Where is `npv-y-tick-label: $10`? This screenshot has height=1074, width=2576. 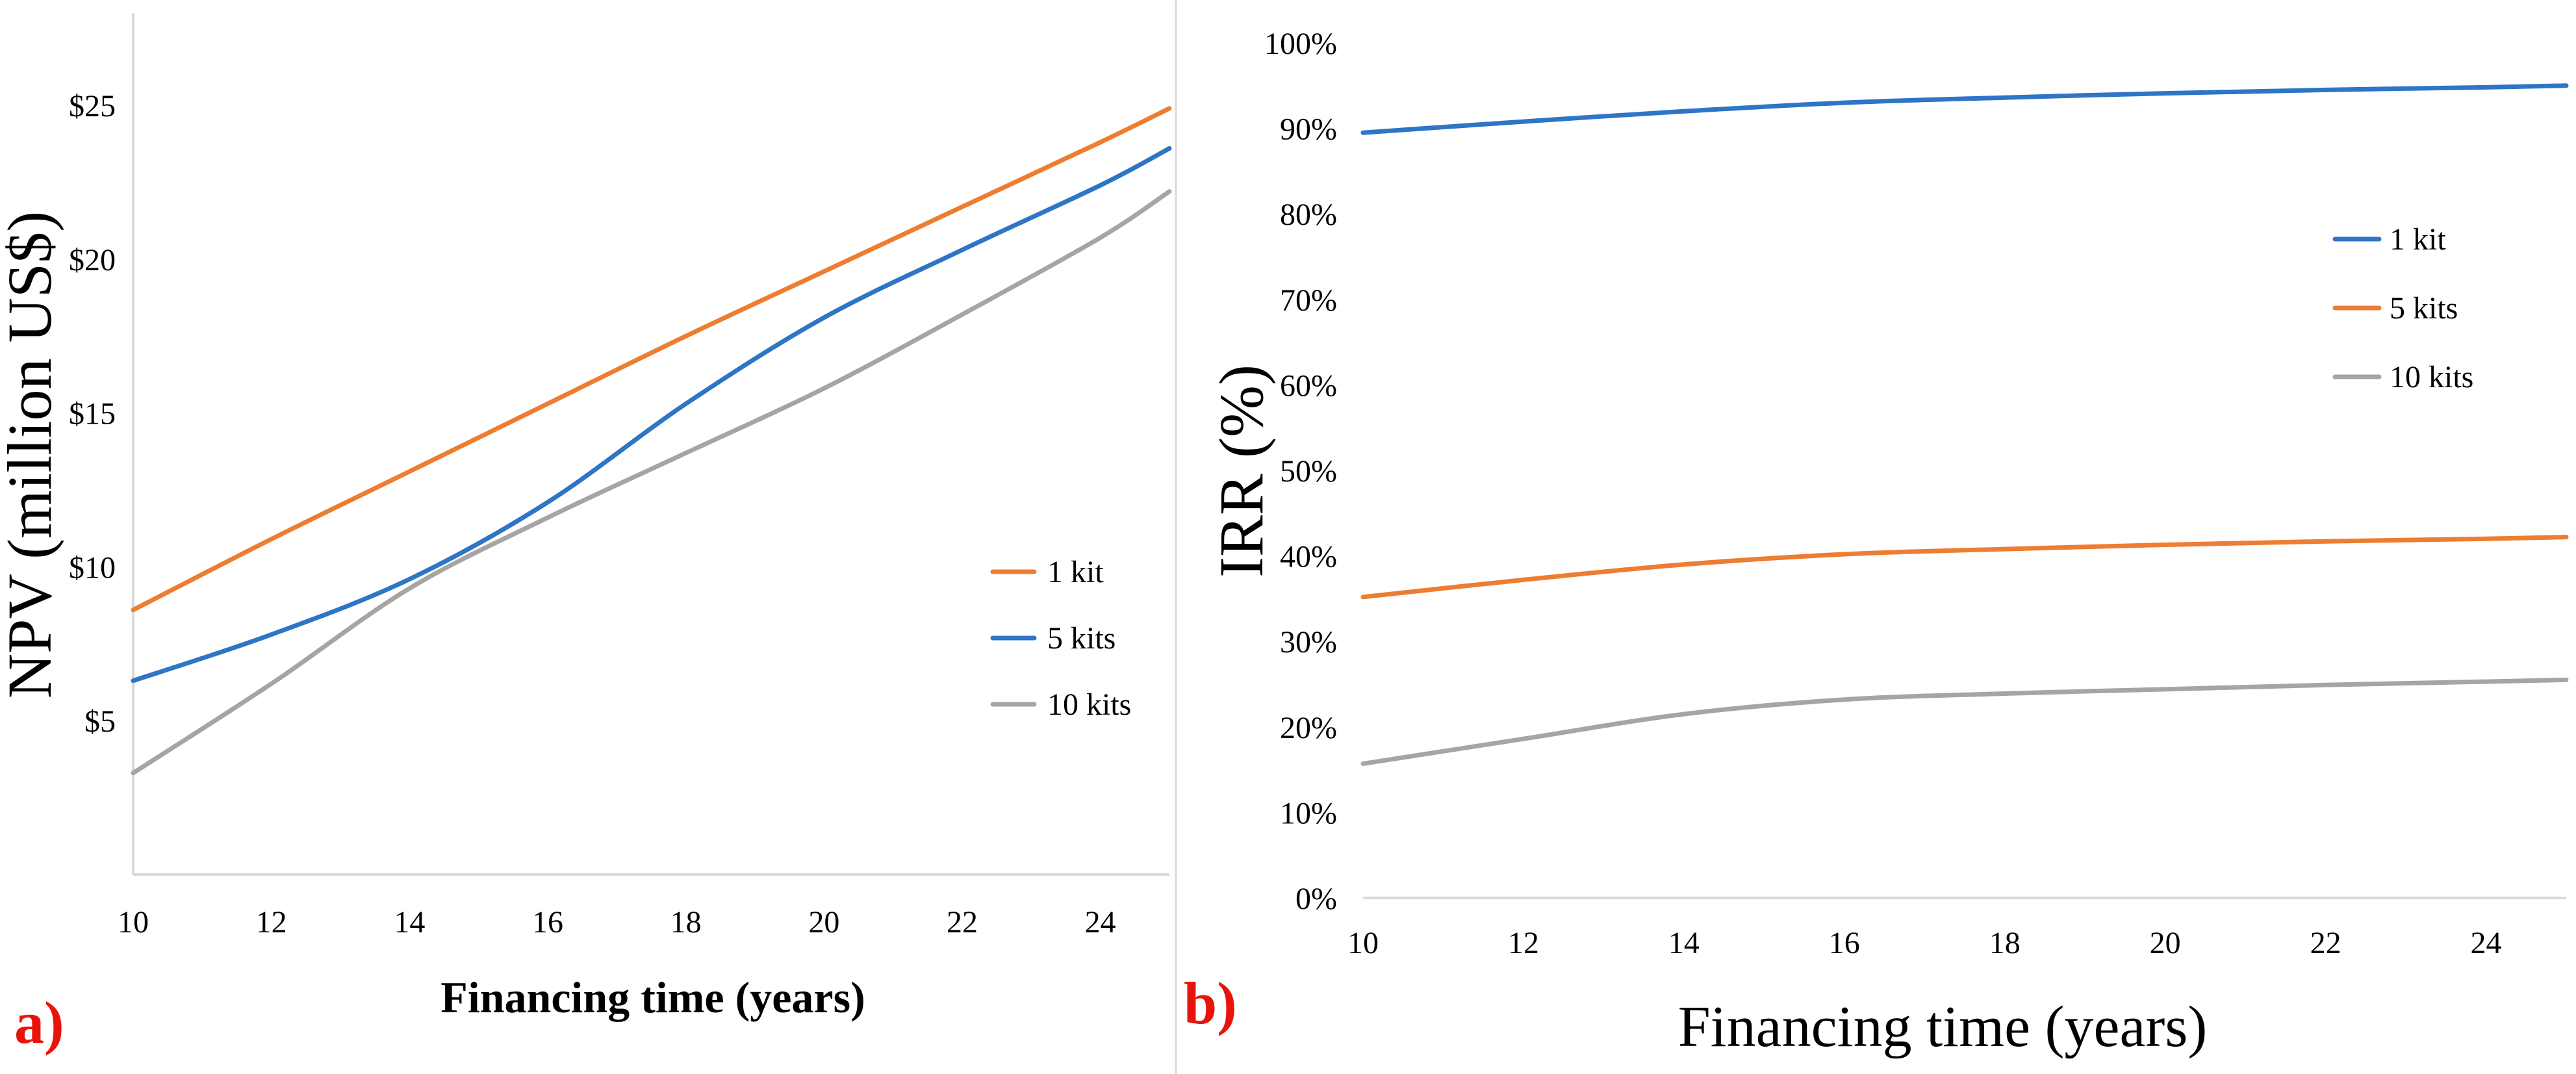 npv-y-tick-label: $10 is located at coordinates (92, 567).